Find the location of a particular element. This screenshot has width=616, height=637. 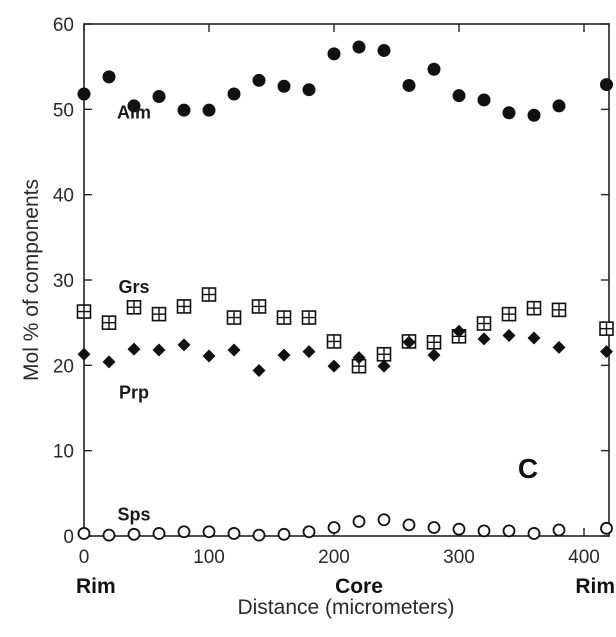

y-tick-label: 10 is located at coordinates (63, 452).